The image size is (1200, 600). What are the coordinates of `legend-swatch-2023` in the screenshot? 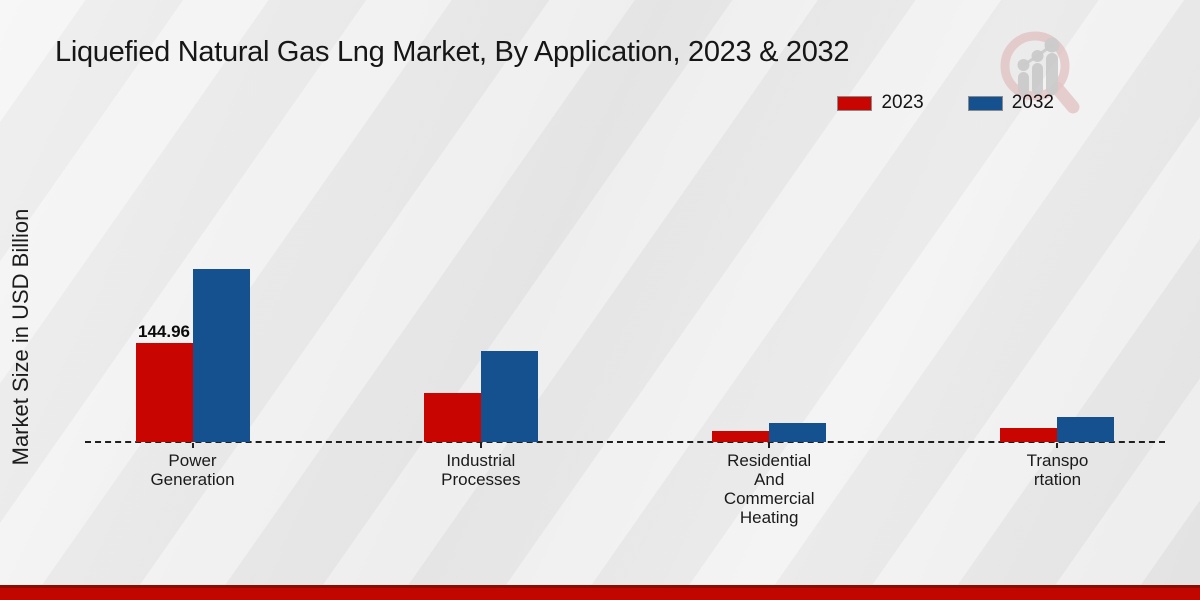 It's located at (855, 103).